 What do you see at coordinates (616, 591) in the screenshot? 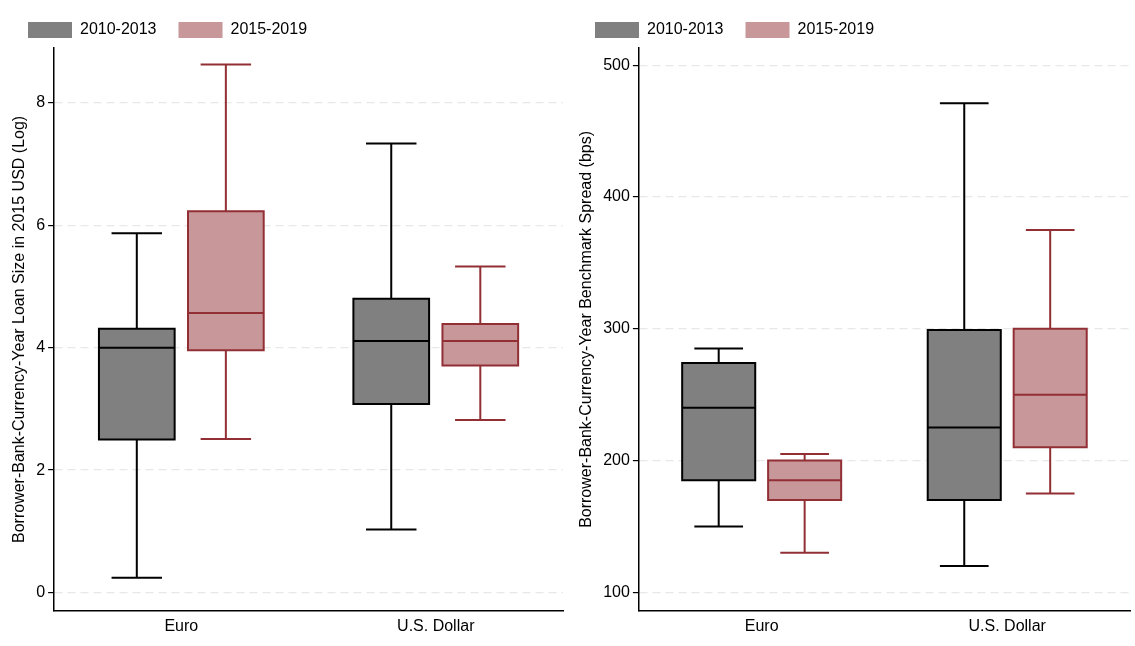
I see `y-tick-label: 100` at bounding box center [616, 591].